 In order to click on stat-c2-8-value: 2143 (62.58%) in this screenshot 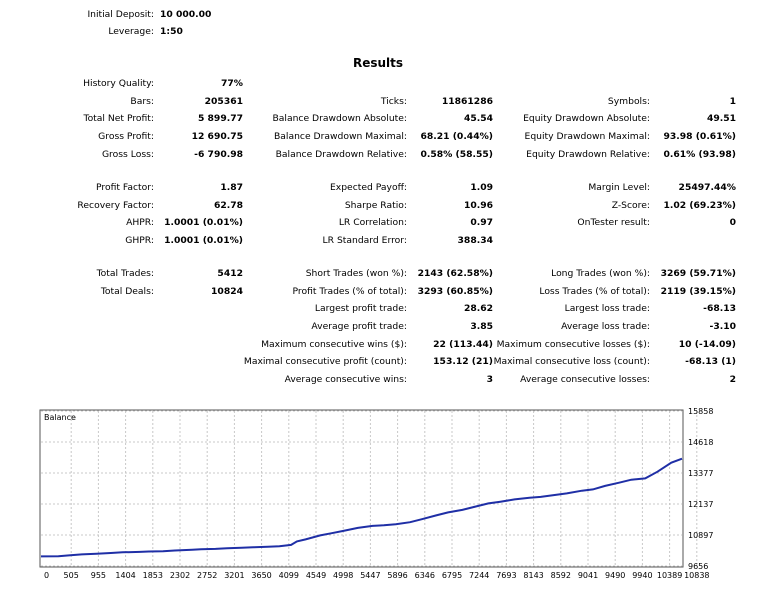, I will do `click(455, 273)`.